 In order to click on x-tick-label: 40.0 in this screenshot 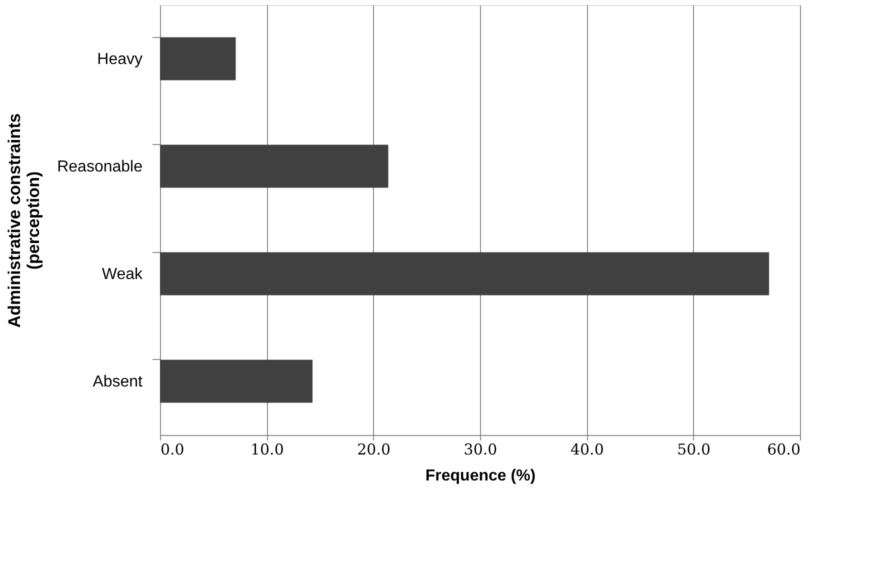, I will do `click(587, 449)`.